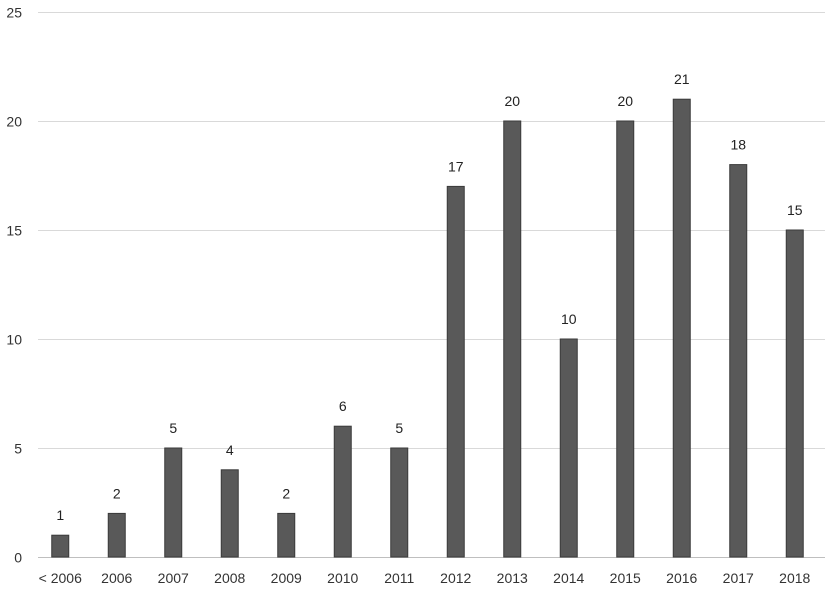 Image resolution: width=829 pixels, height=589 pixels. What do you see at coordinates (738, 145) in the screenshot?
I see `data-label: 18` at bounding box center [738, 145].